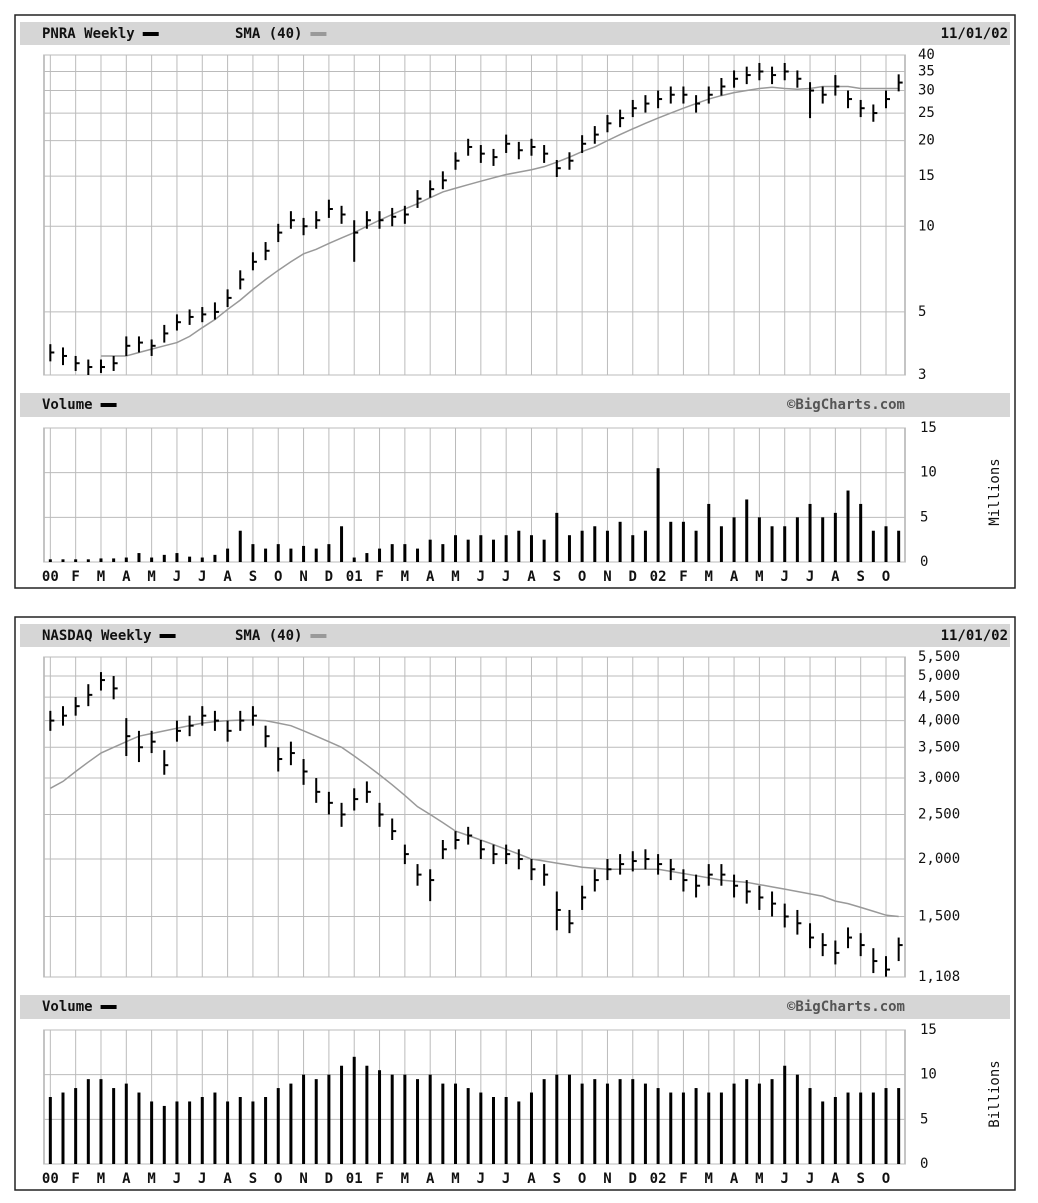 This screenshot has width=1038, height=1203. What do you see at coordinates (939, 778) in the screenshot?
I see `y-tick-label: 3,000` at bounding box center [939, 778].